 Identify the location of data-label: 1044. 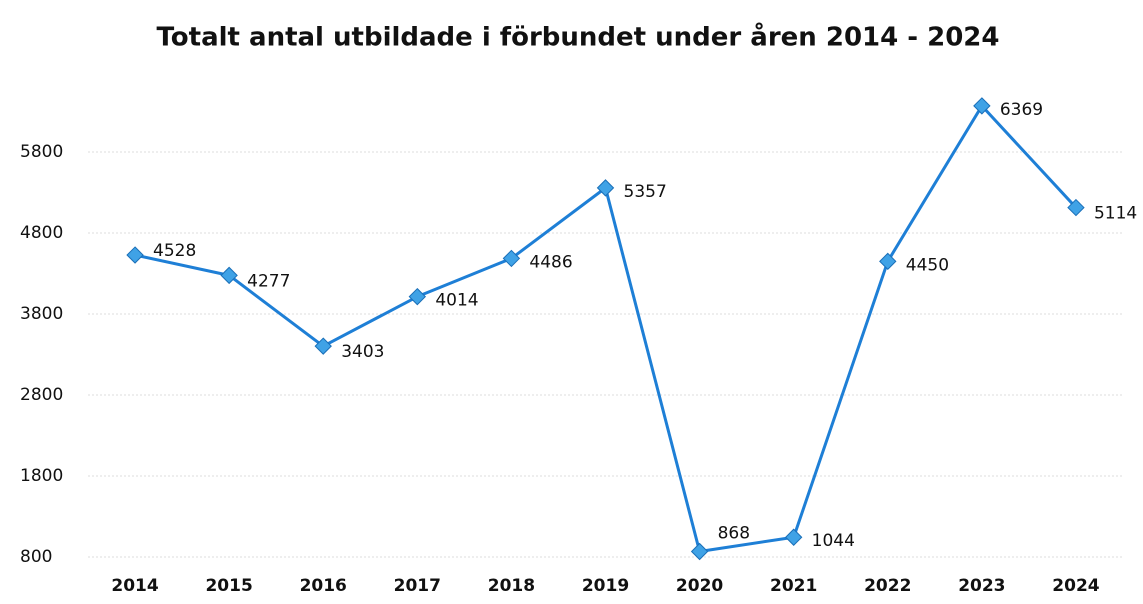
(833, 541).